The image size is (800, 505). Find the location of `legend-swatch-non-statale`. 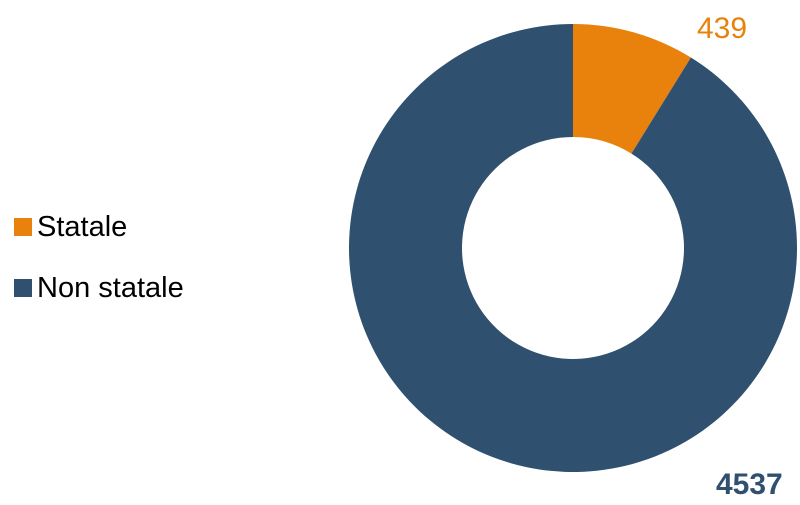

legend-swatch-non-statale is located at coordinates (23, 288).